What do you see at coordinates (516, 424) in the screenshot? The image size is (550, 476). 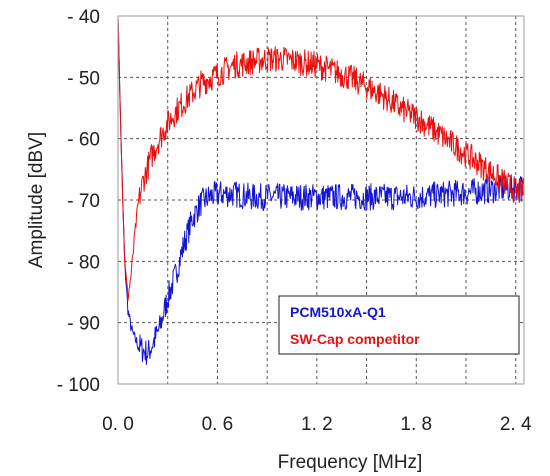 I see `x-tick-label: 2. 4` at bounding box center [516, 424].